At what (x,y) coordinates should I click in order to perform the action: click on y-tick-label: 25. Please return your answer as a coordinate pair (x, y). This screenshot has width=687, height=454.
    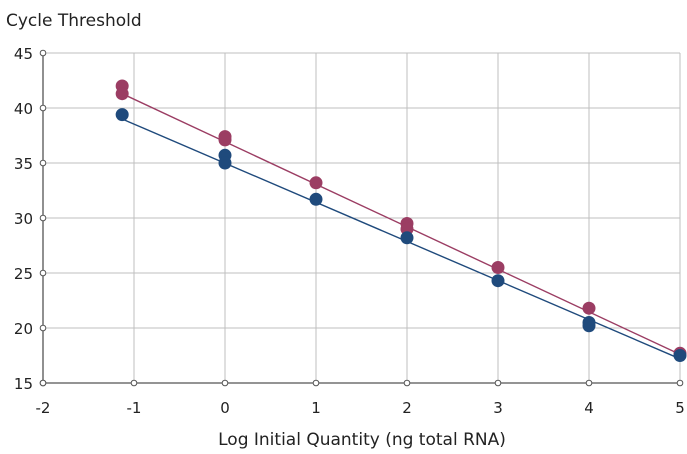
    Looking at the image, I should click on (23, 274).